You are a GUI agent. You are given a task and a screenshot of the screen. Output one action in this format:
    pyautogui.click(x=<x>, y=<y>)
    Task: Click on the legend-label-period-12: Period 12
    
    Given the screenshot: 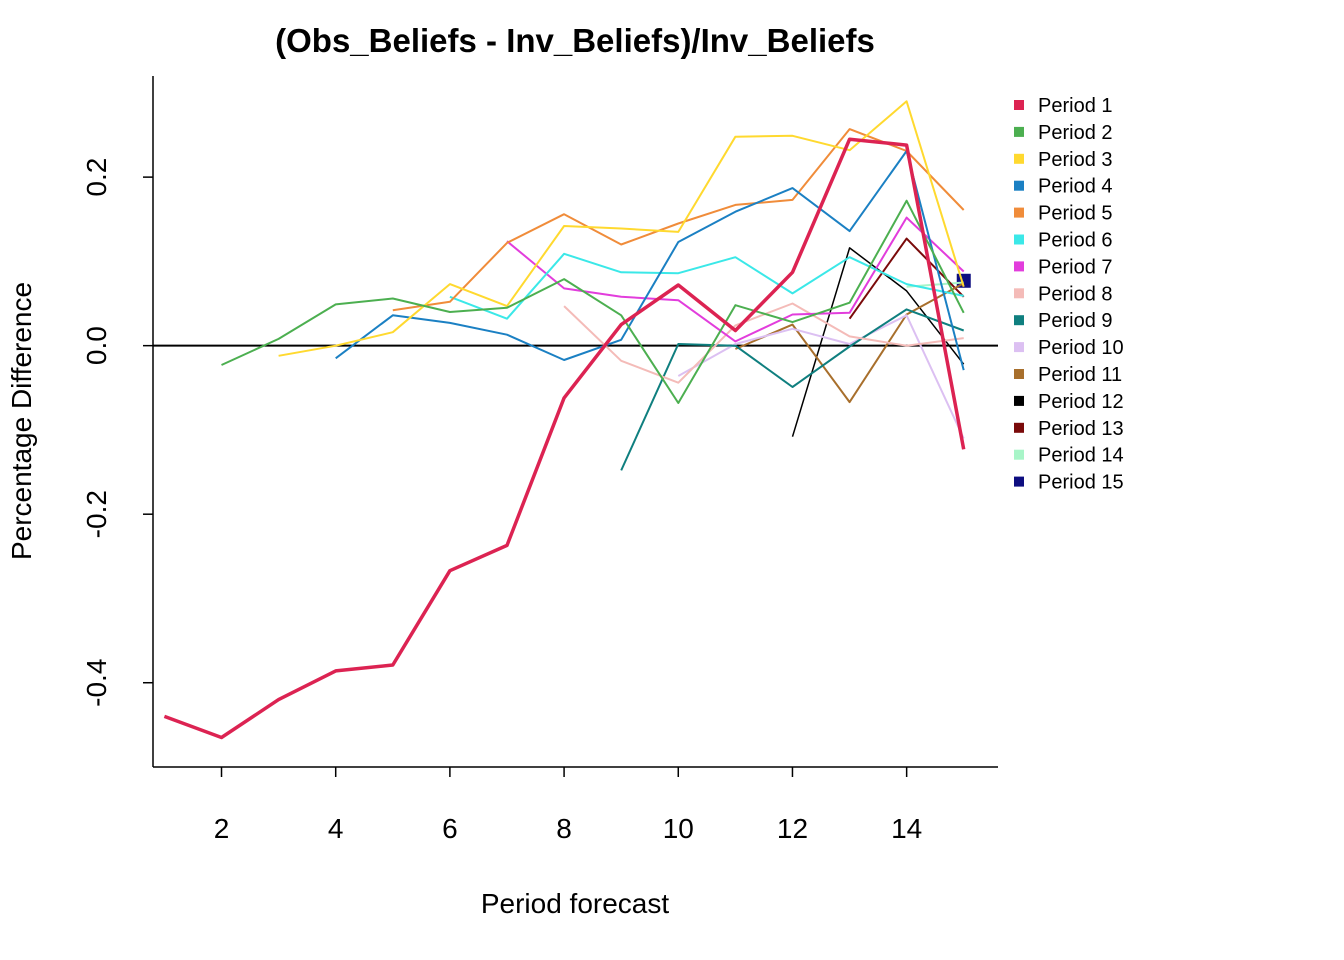 What is the action you would take?
    pyautogui.click(x=1081, y=402)
    